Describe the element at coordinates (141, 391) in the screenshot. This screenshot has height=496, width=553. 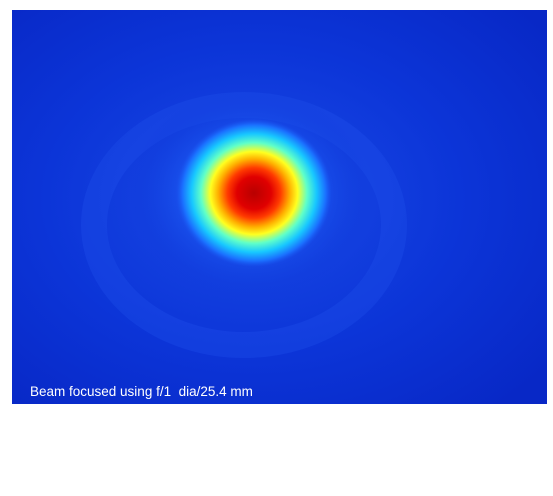
I see `caption-line-1: Beam focused using f/1 dia/25.4 mm` at that location.